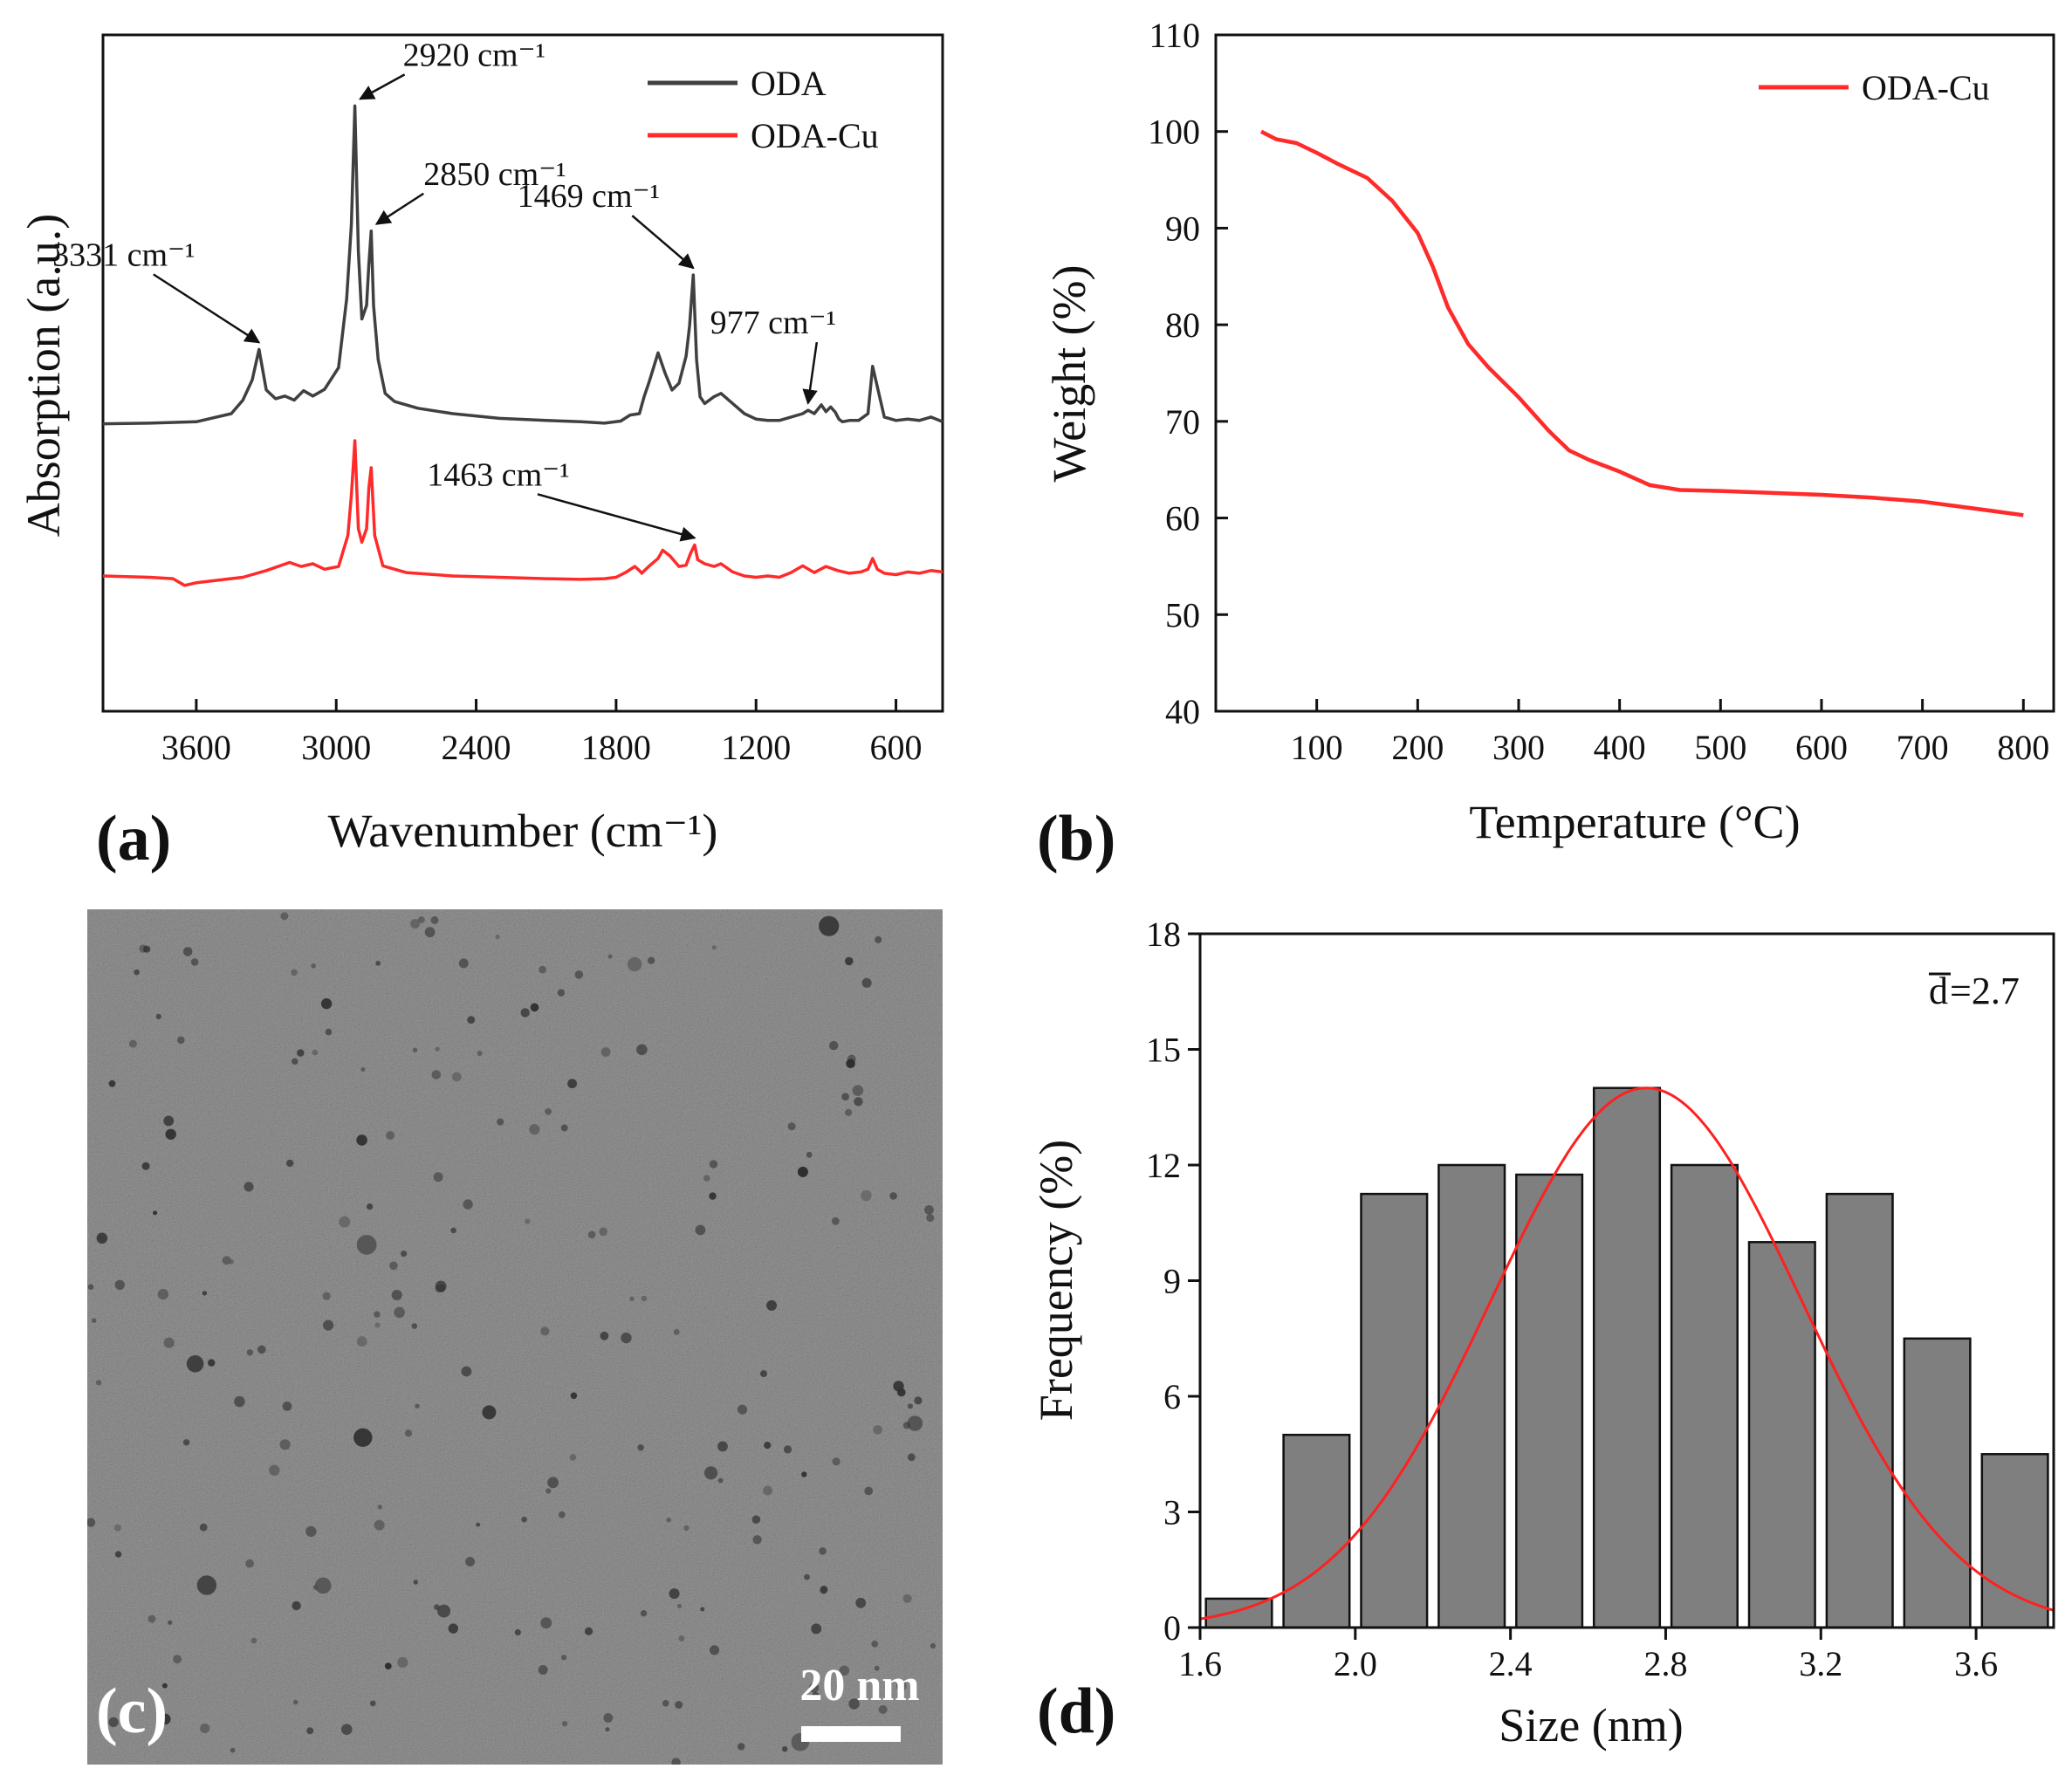 This screenshot has height=1789, width=2072. Describe the element at coordinates (1985, 991) in the screenshot. I see `mean-value: =2.7` at that location.